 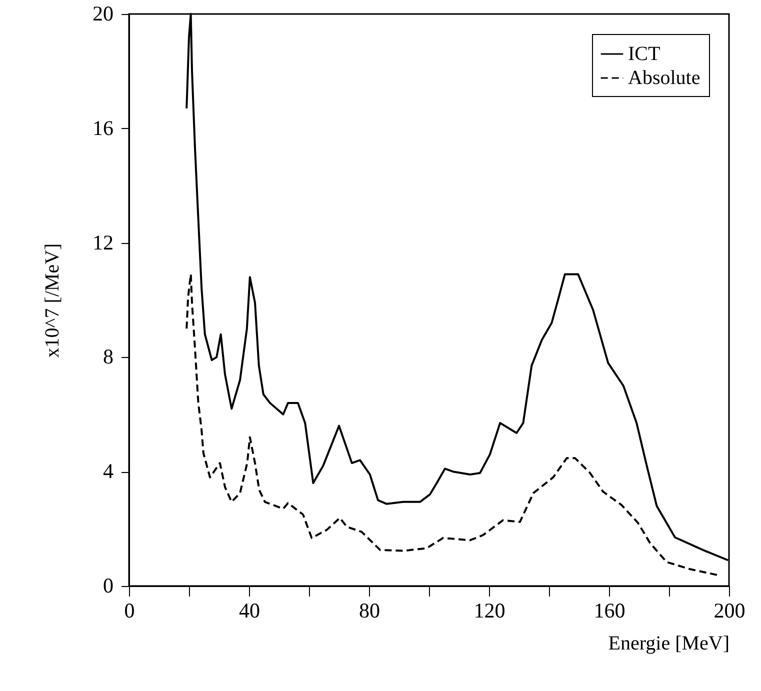 I want to click on x-axis-title: Energie [MeV], so click(x=669, y=643).